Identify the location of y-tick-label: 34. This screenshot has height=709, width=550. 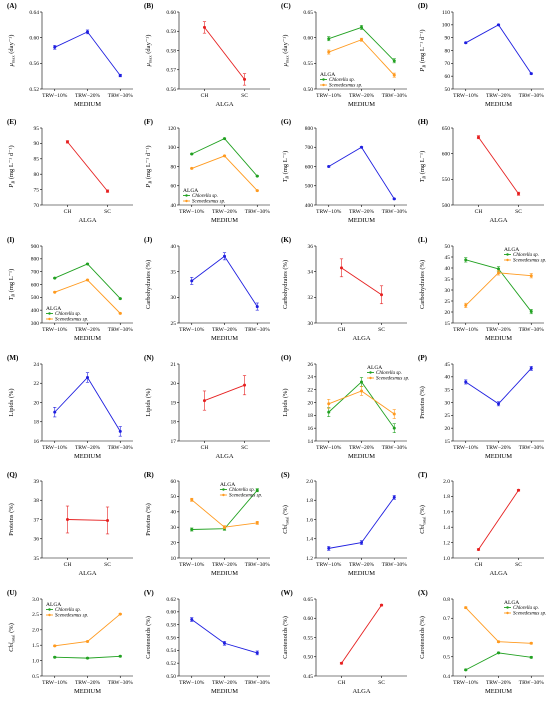
(311, 272).